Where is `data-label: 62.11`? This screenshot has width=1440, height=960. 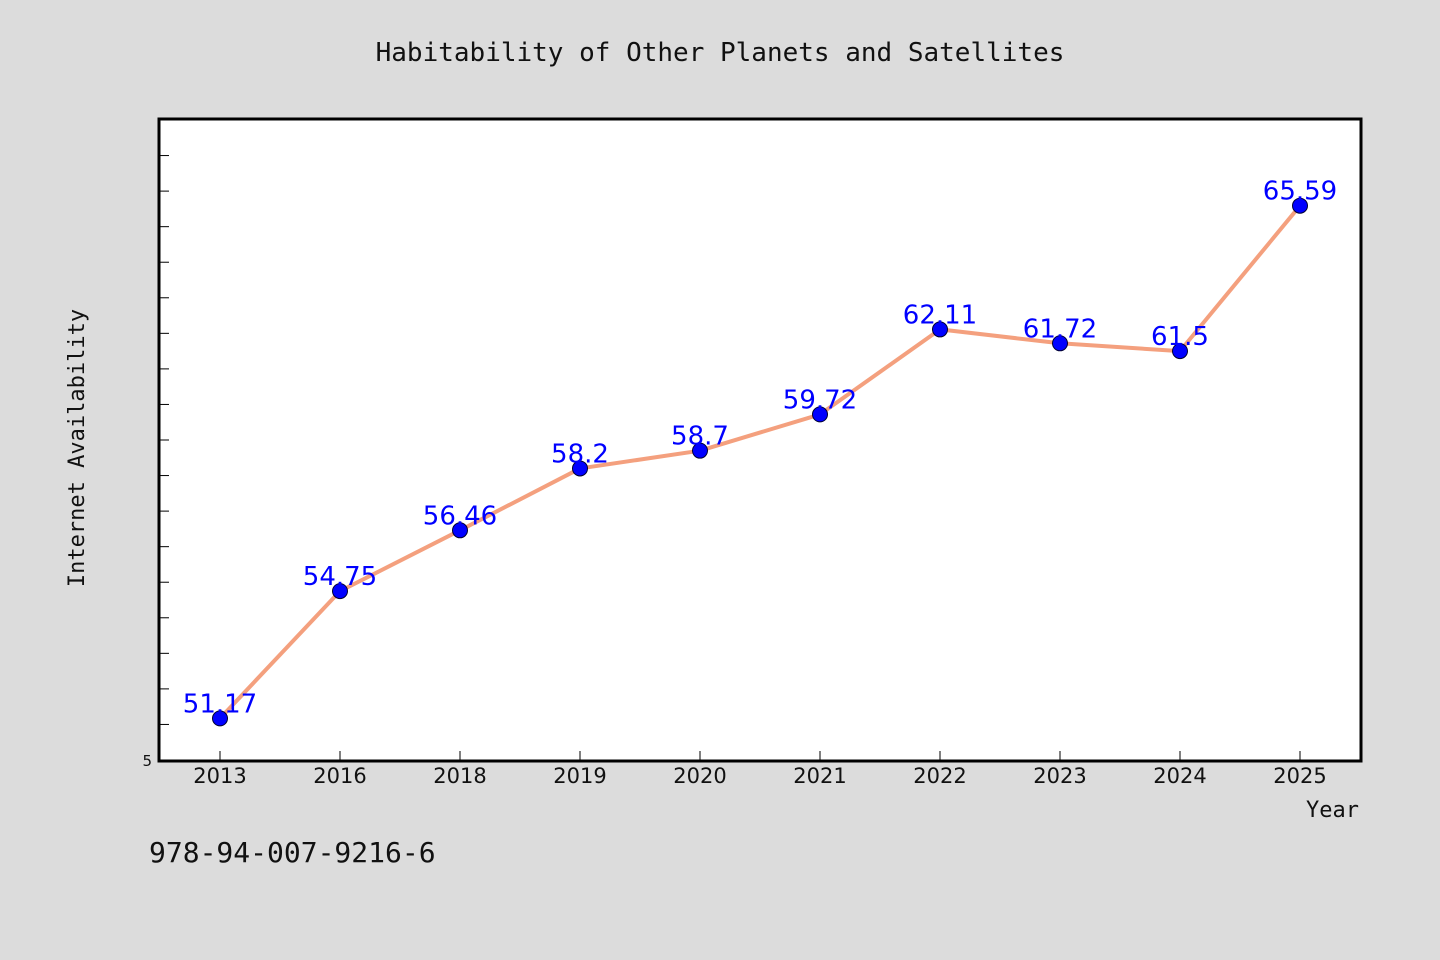 data-label: 62.11 is located at coordinates (940, 315).